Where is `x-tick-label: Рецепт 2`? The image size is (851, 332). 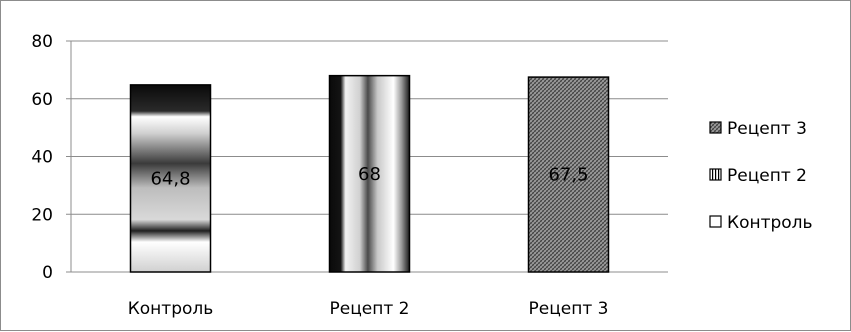
x-tick-label: Рецепт 2 is located at coordinates (370, 309).